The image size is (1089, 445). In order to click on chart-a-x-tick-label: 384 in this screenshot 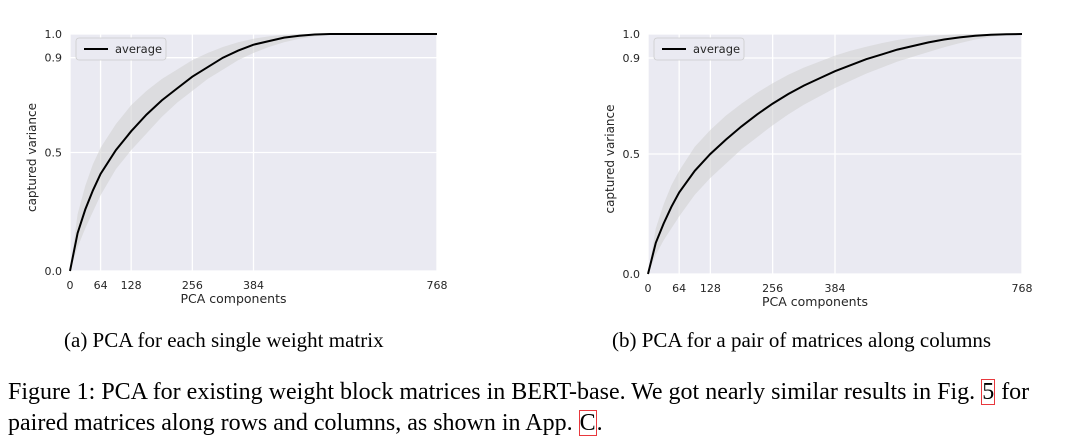, I will do `click(253, 285)`.